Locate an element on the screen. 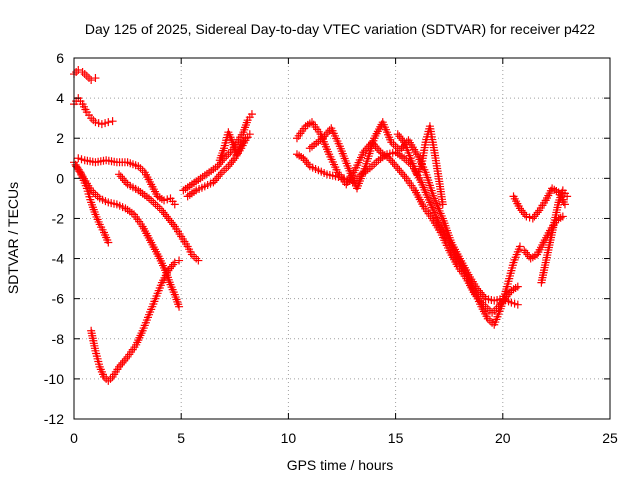 The width and height of the screenshot is (640, 480). series-trace-e-mid is located at coordinates (159, 217).